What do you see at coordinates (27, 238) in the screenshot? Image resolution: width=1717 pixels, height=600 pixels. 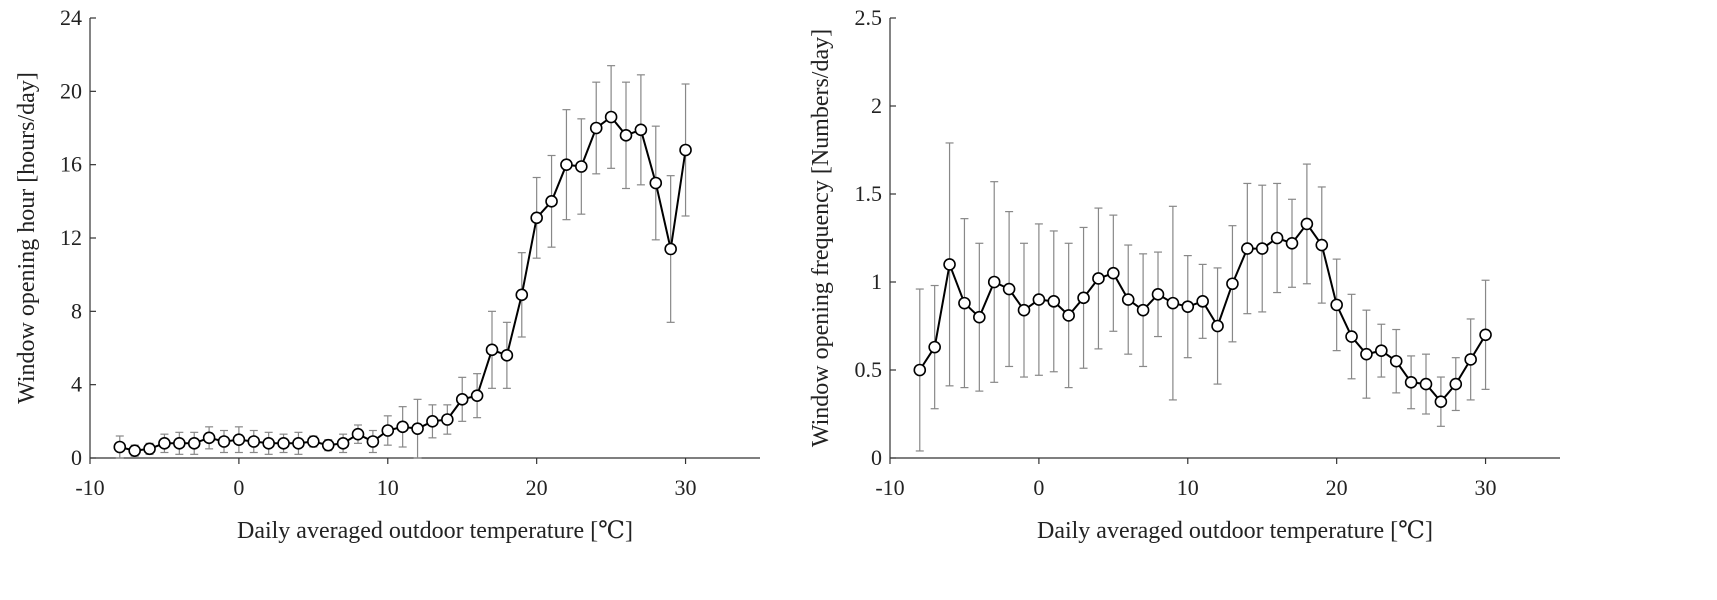 I see `y-axis-title: Window opening hour [hours/day]` at bounding box center [27, 238].